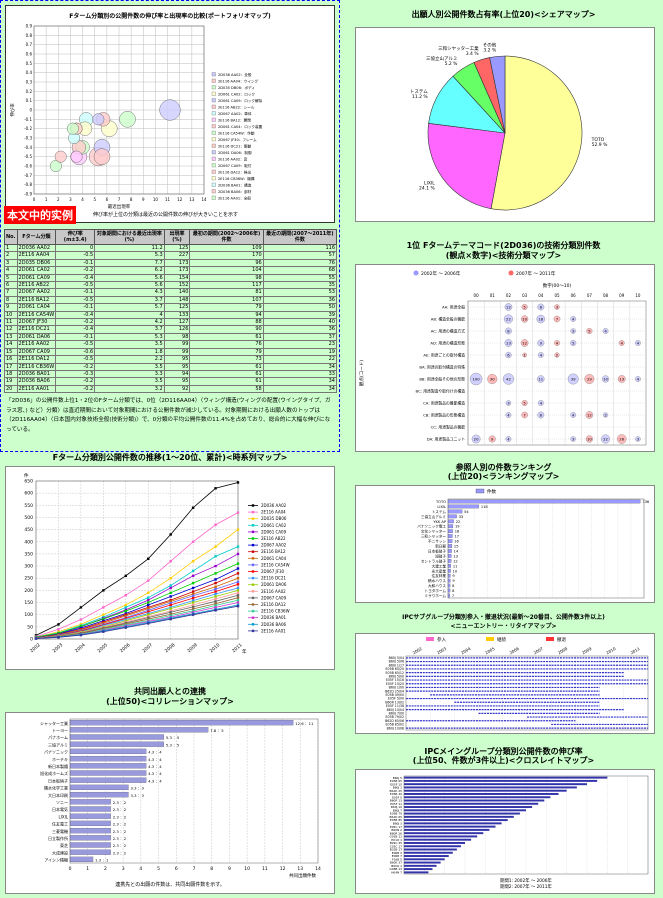 The width and height of the screenshot is (663, 898). Describe the element at coordinates (215, 648) in the screenshot. I see `ts-xtick: 2010` at that location.